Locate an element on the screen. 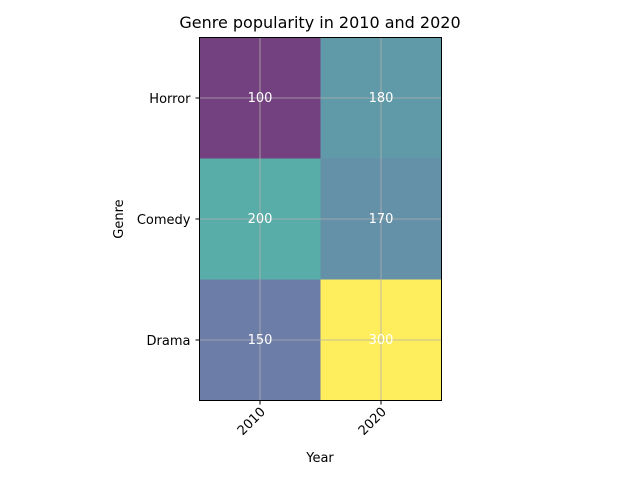 The width and height of the screenshot is (640, 484). y-tick-label: Drama is located at coordinates (169, 341).